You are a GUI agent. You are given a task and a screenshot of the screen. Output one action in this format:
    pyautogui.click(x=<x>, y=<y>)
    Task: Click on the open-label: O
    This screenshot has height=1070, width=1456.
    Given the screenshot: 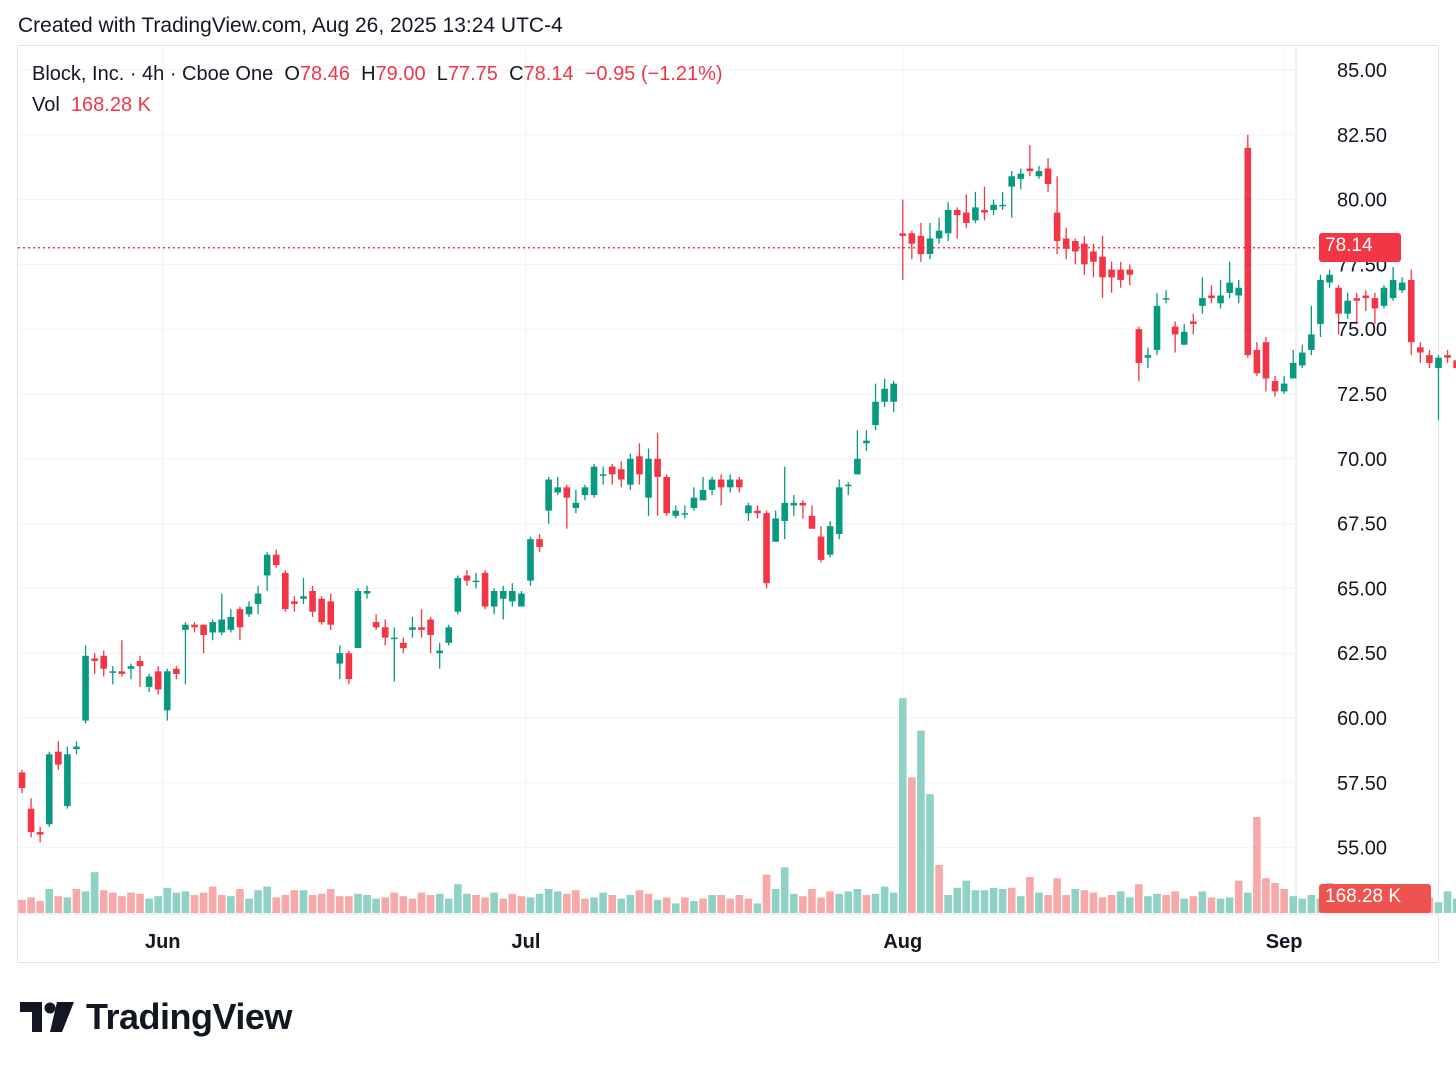 What is the action you would take?
    pyautogui.click(x=292, y=74)
    